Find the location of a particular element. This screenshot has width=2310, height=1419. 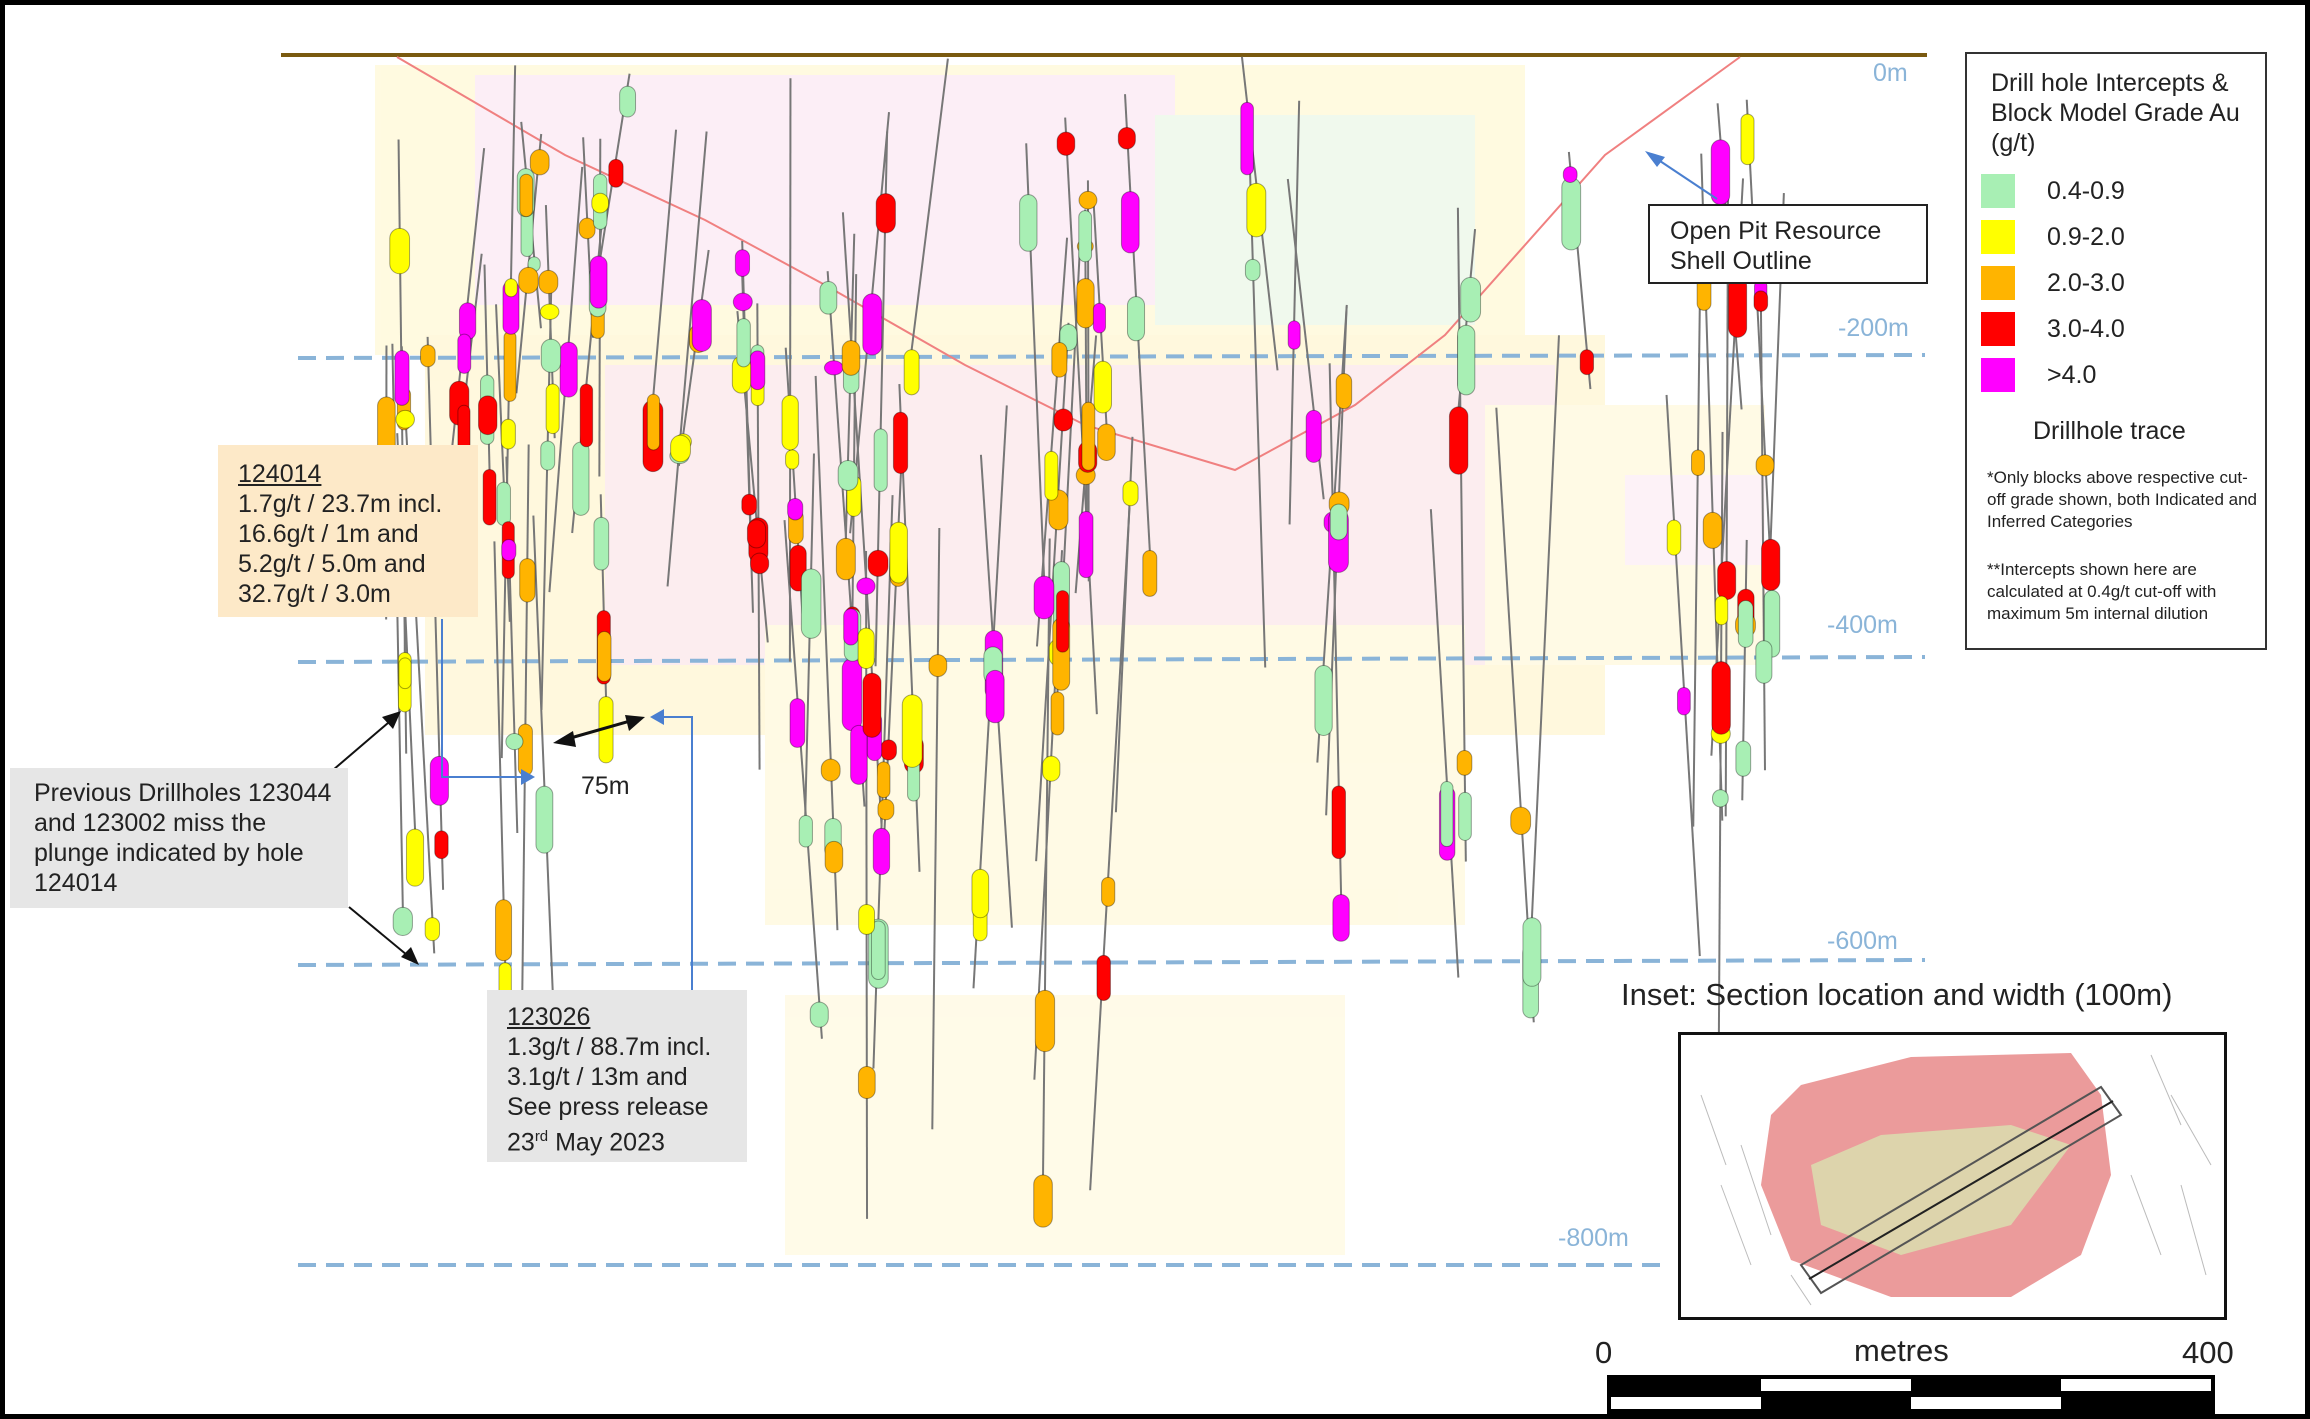

legend-item-0: 0.4-0.9 is located at coordinates (2053, 191).